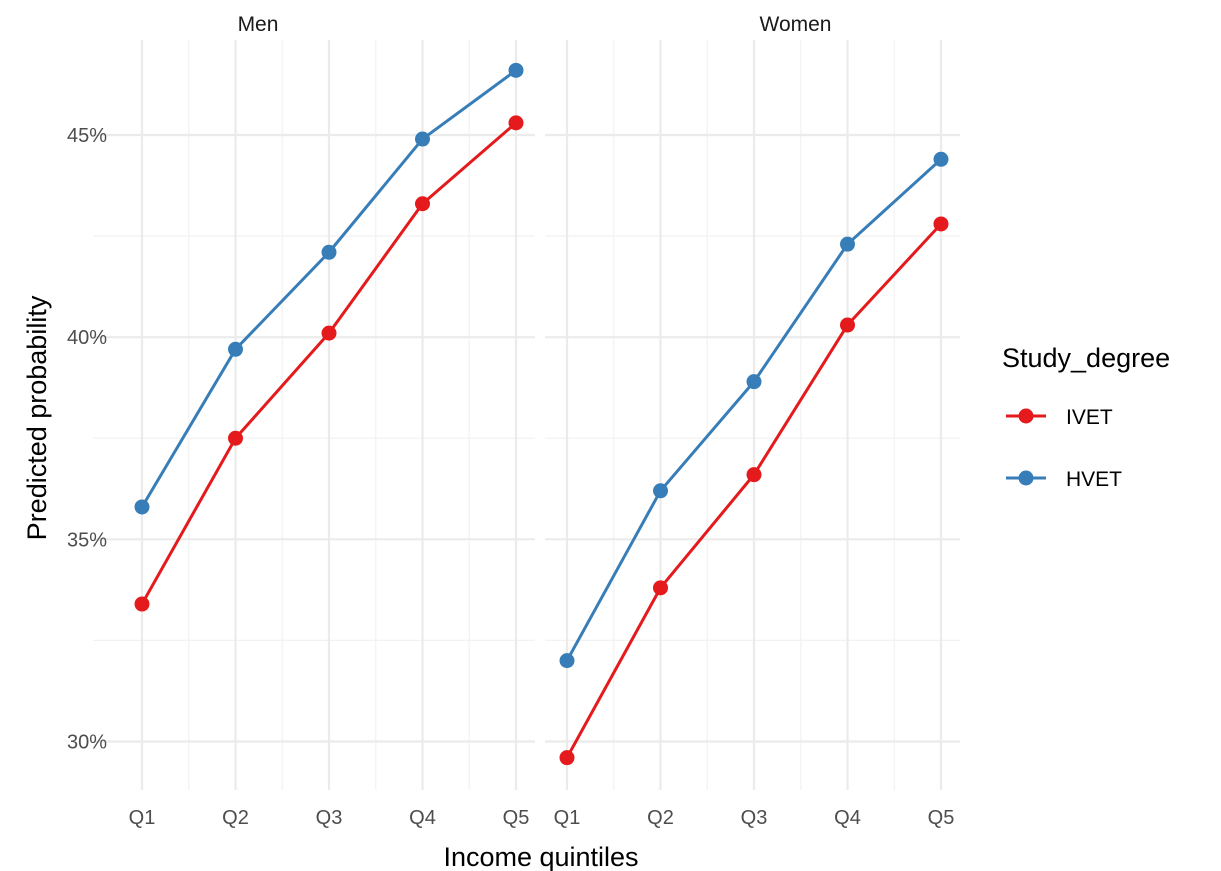 Image resolution: width=1221 pixels, height=871 pixels. I want to click on legend-title: Study_degree, so click(1086, 358).